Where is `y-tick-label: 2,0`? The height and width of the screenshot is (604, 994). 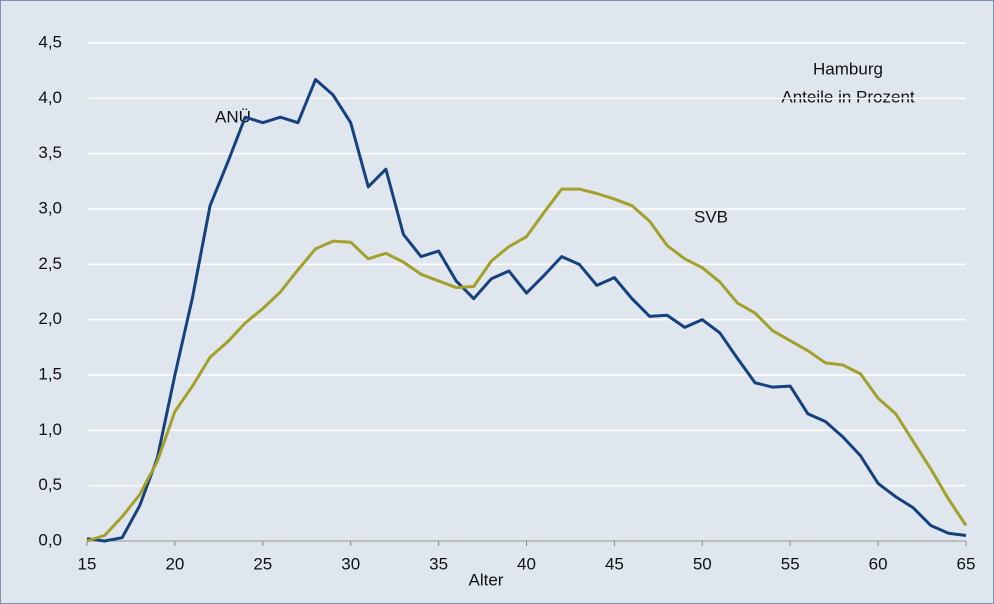 y-tick-label: 2,0 is located at coordinates (50, 318).